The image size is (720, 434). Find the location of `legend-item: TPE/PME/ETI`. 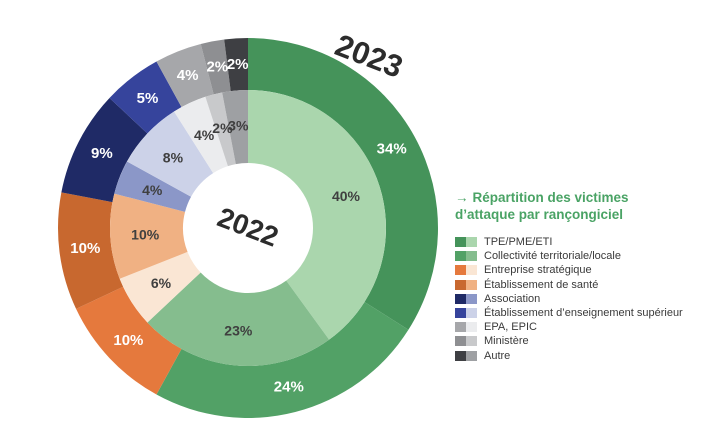

legend-item: TPE/PME/ETI is located at coordinates (585, 242).